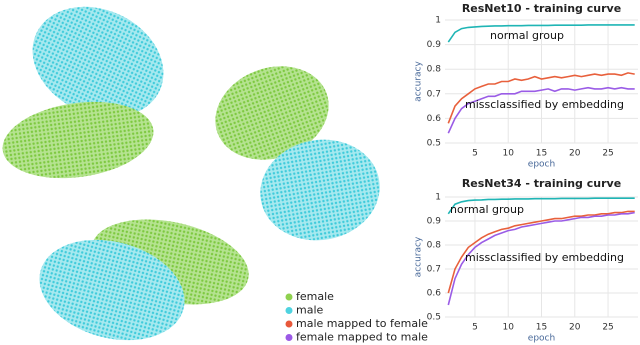 The width and height of the screenshot is (640, 345). Describe the element at coordinates (315, 296) in the screenshot. I see `legend-label: female` at that location.